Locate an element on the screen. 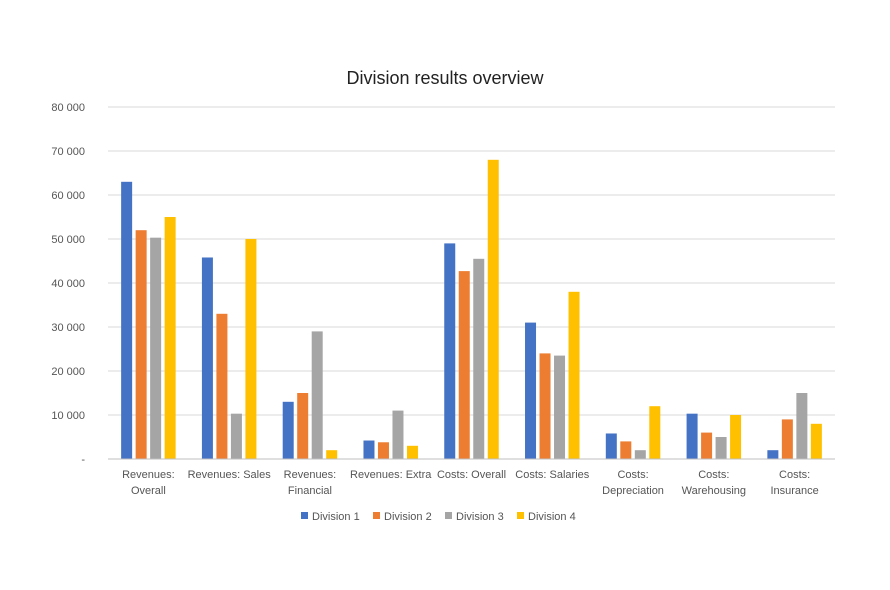 The width and height of the screenshot is (890, 590). y-tick-label: 30 000 is located at coordinates (68, 328).